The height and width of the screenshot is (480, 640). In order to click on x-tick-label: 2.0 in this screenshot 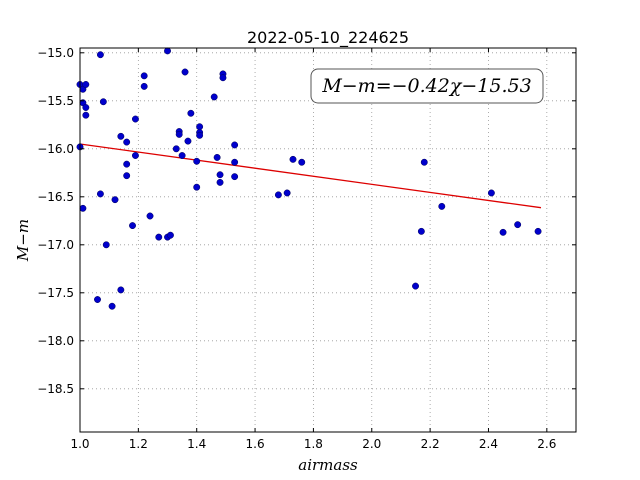, I will do `click(371, 444)`.